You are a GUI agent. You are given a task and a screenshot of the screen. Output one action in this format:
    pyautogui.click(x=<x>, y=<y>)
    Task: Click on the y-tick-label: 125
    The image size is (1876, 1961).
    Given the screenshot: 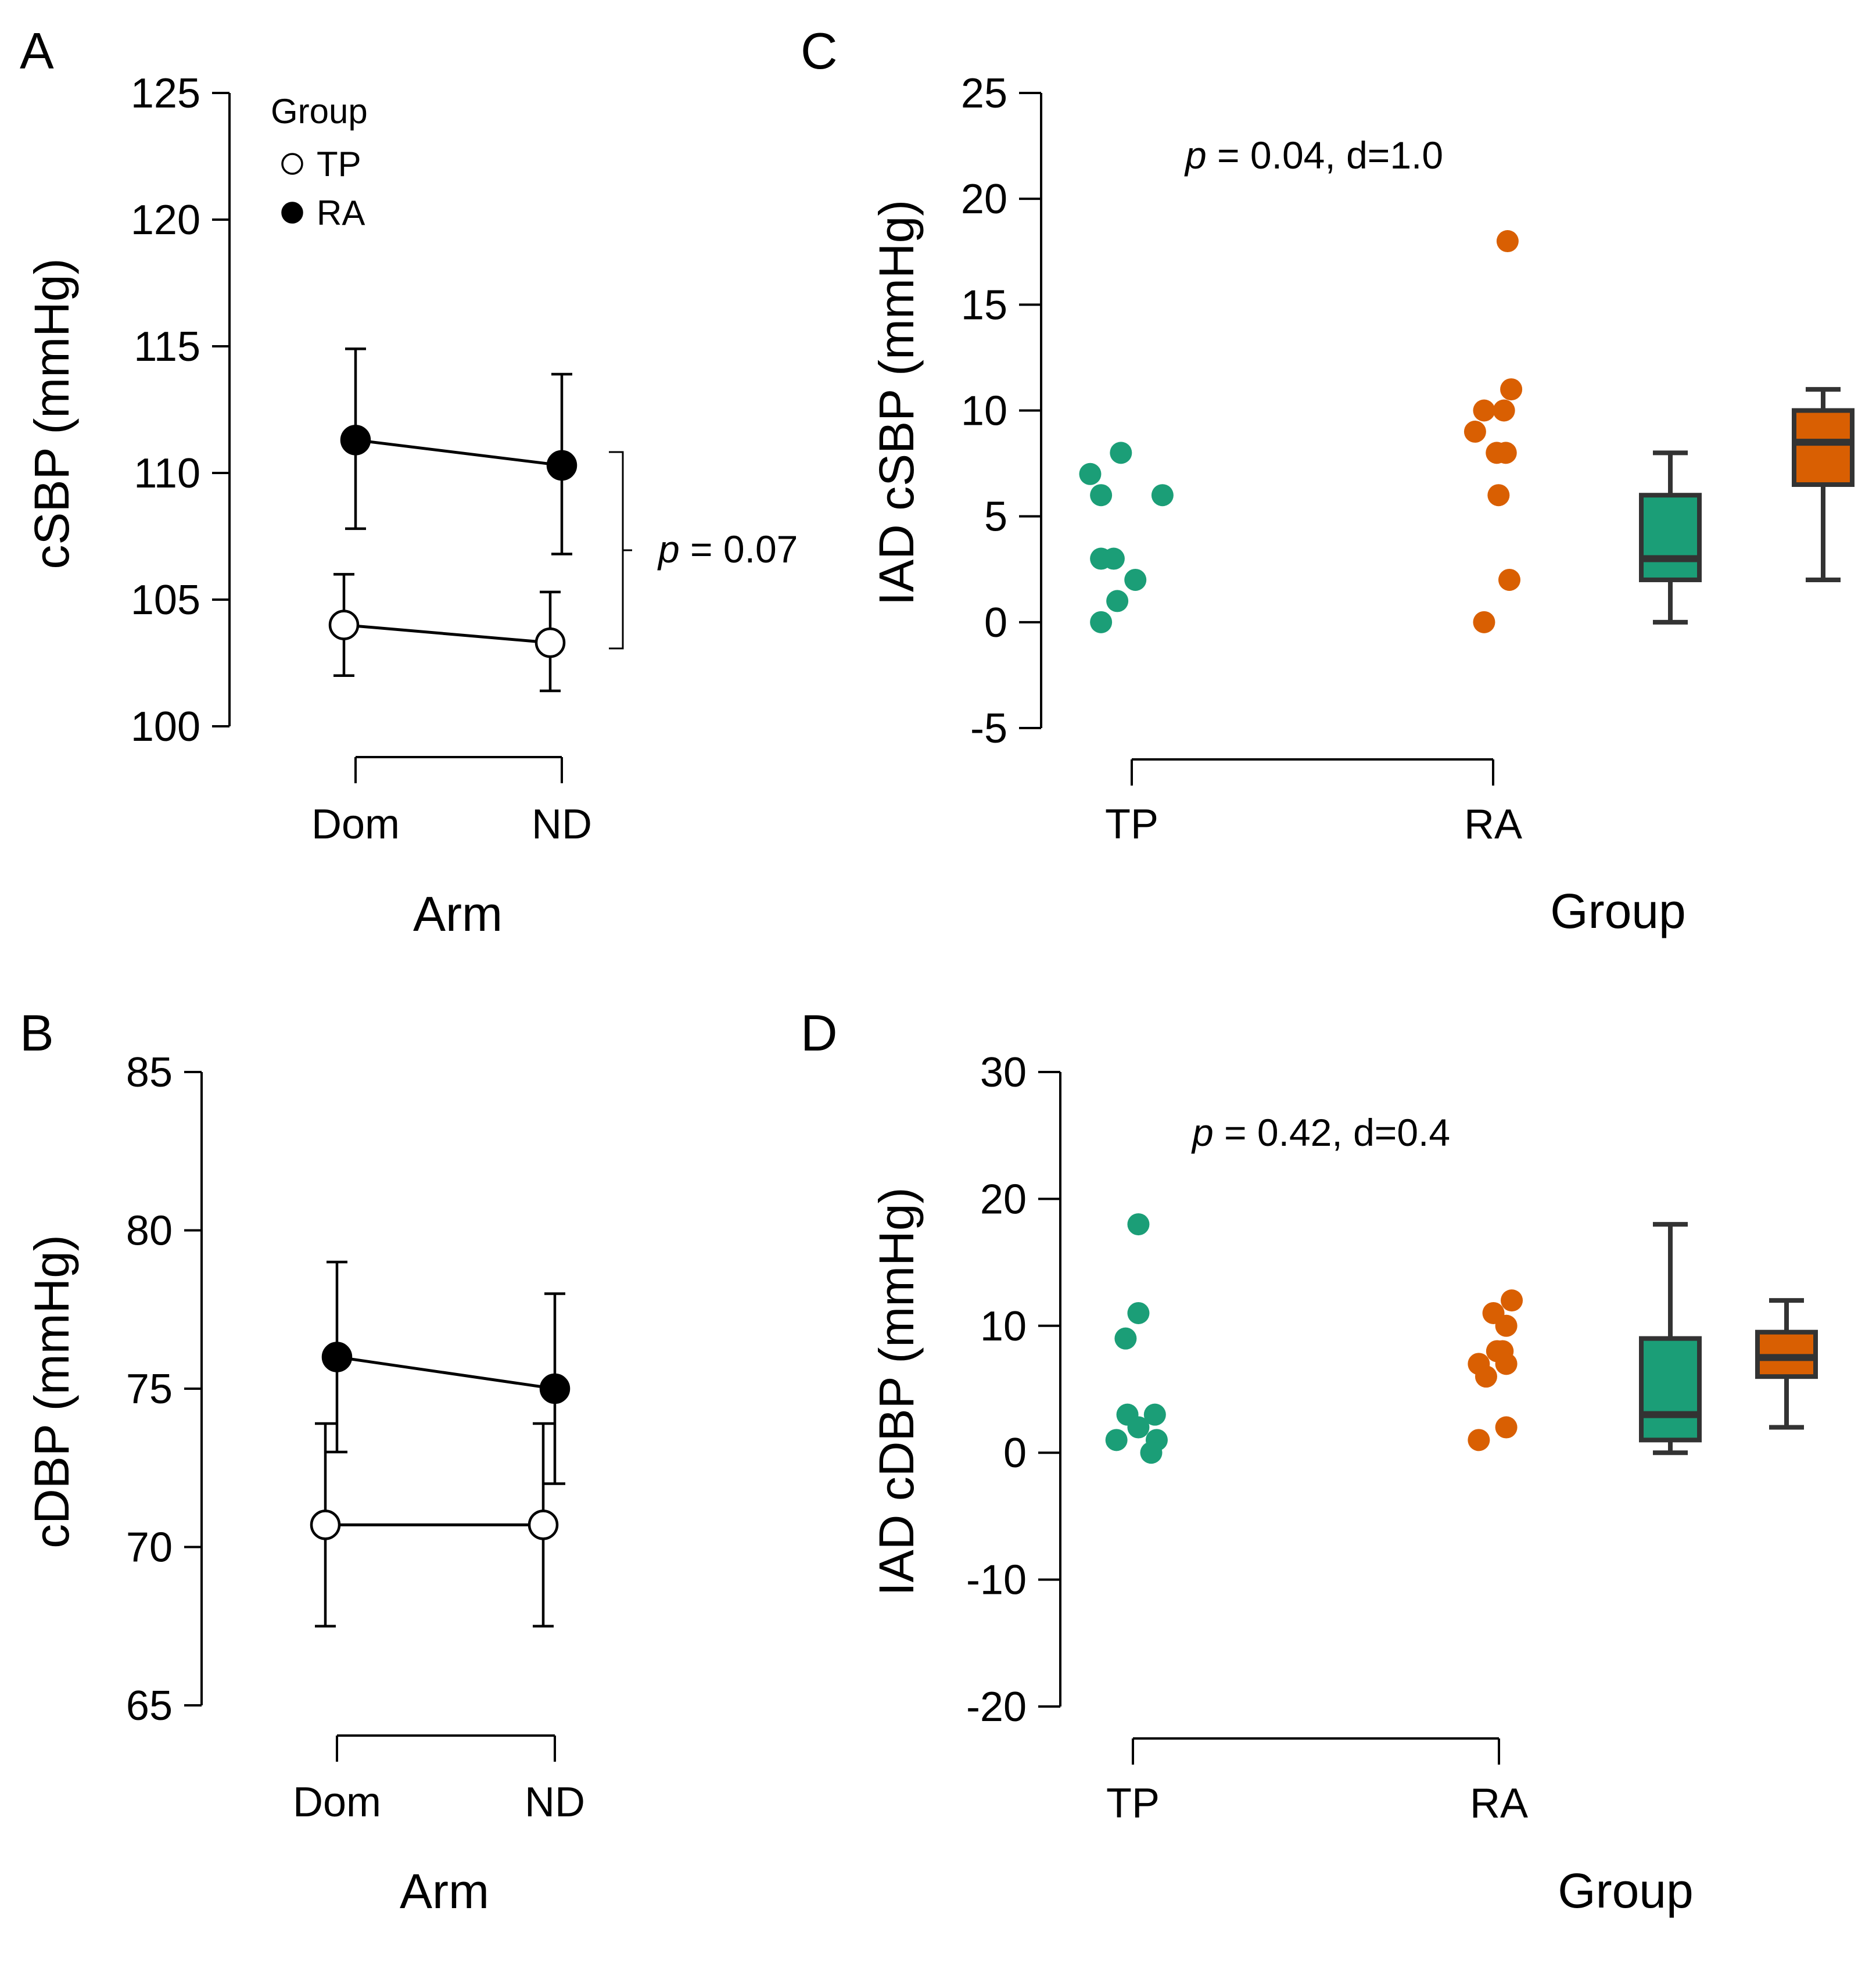 What is the action you would take?
    pyautogui.click(x=166, y=93)
    